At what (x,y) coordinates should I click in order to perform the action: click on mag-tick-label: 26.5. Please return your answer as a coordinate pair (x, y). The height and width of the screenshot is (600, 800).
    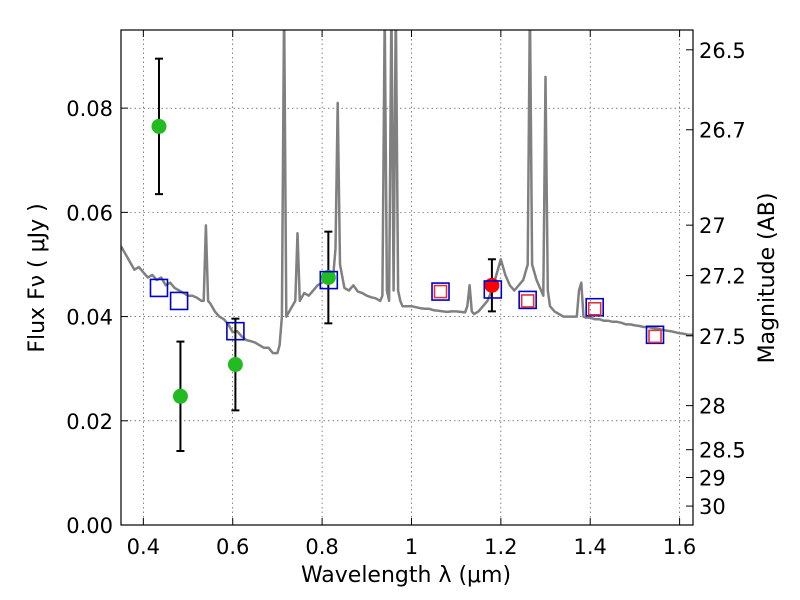
    Looking at the image, I should click on (722, 51).